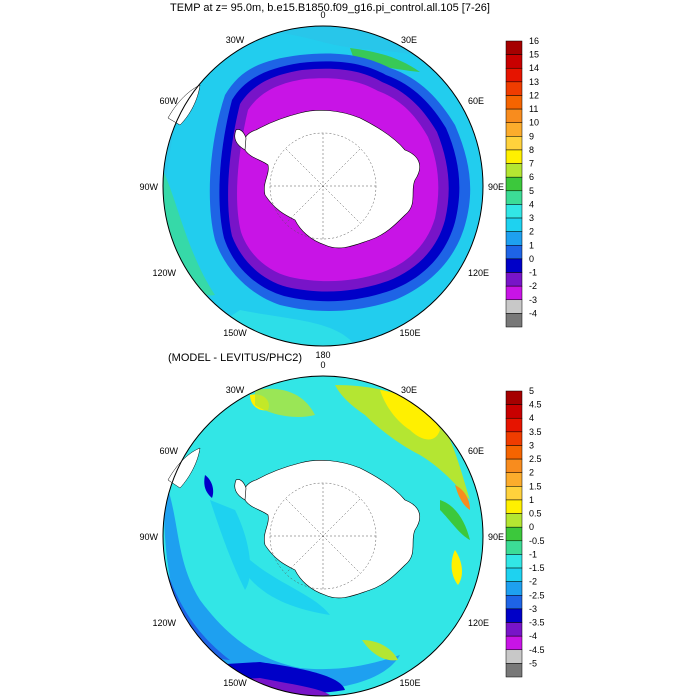 The image size is (700, 700). Describe the element at coordinates (534, 41) in the screenshot. I see `colorbar-tick-label: 16` at that location.